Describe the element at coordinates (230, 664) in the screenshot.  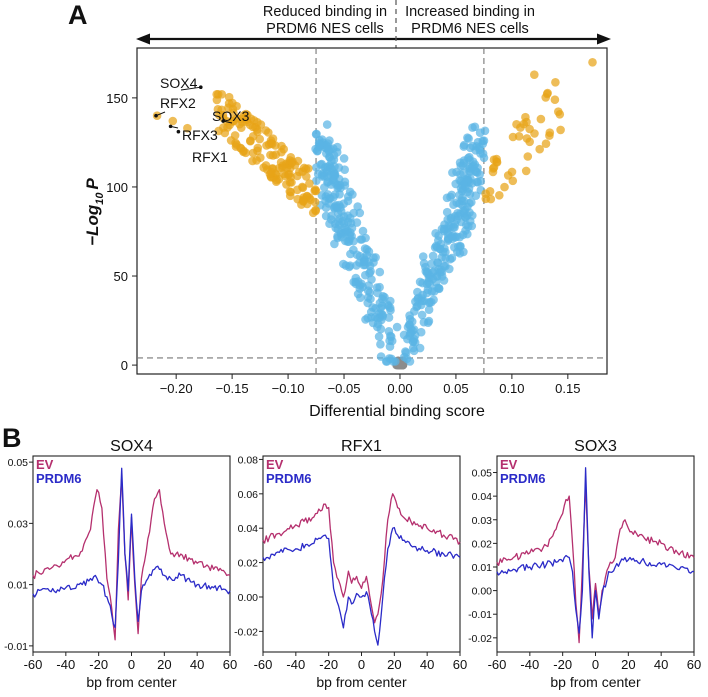
I see `x-tick-label-sox4-6: 60` at that location.